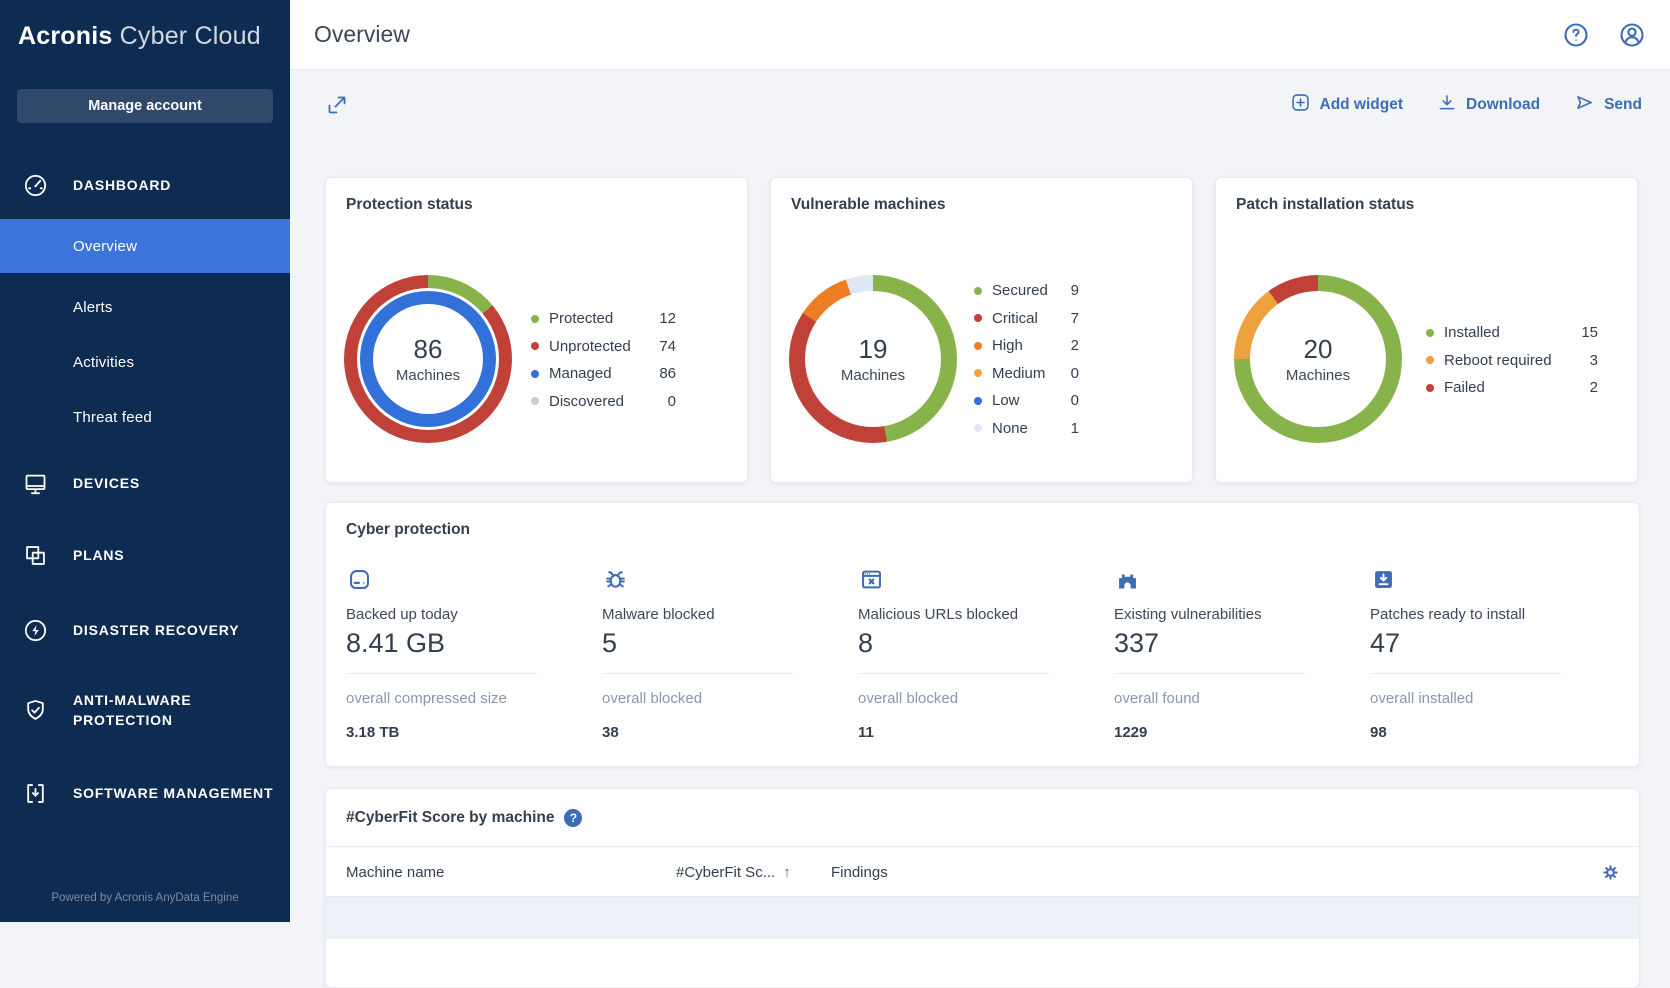  What do you see at coordinates (587, 401) in the screenshot?
I see `legend-label: Discovered` at bounding box center [587, 401].